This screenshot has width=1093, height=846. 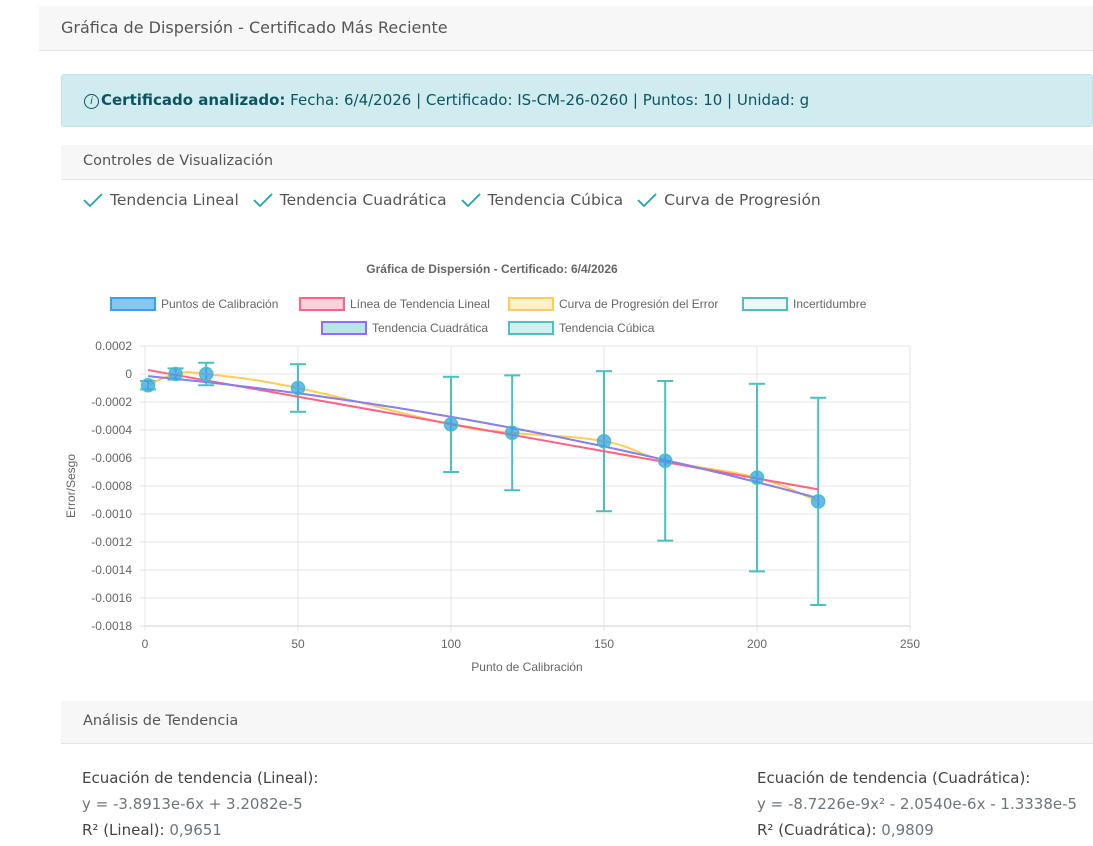 I want to click on quadratic-trend-line, so click(x=481, y=437).